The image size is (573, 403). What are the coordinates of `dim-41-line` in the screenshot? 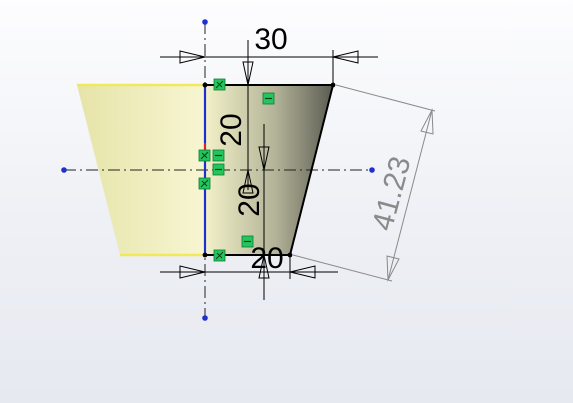 It's located at (410, 195).